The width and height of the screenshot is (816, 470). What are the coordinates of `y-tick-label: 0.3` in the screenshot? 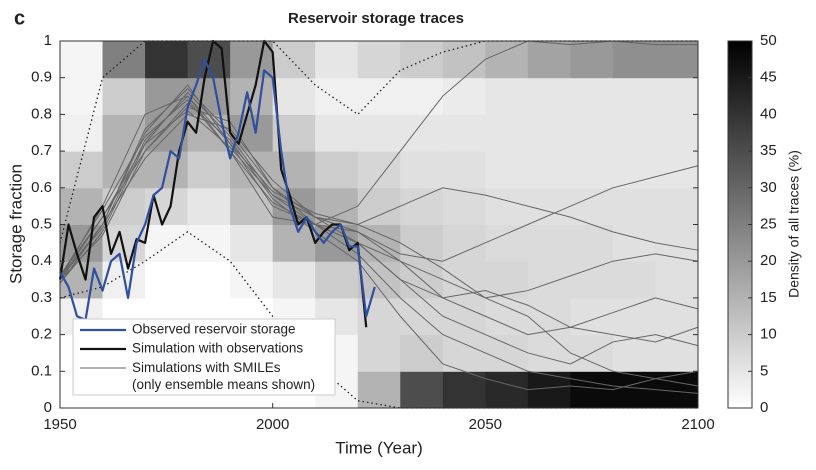 It's located at (41, 297).